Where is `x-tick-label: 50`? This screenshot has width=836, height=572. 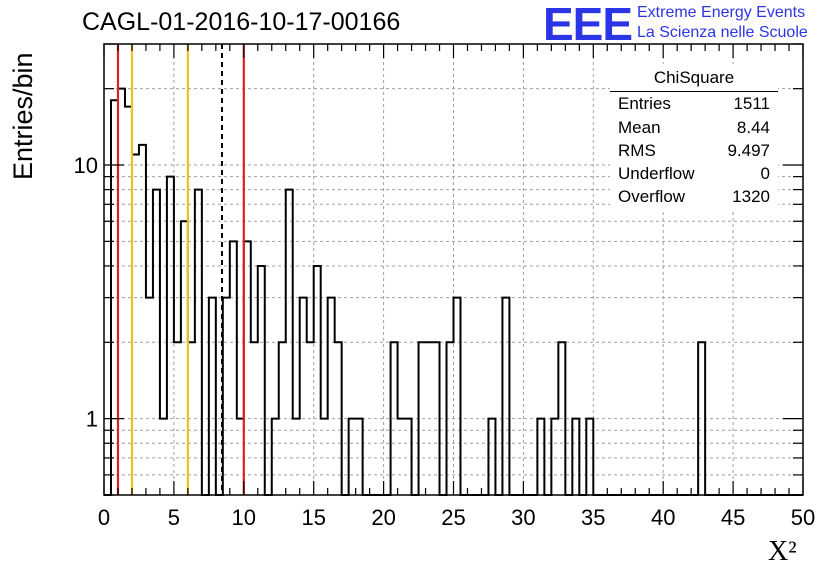 x-tick-label: 50 is located at coordinates (803, 517).